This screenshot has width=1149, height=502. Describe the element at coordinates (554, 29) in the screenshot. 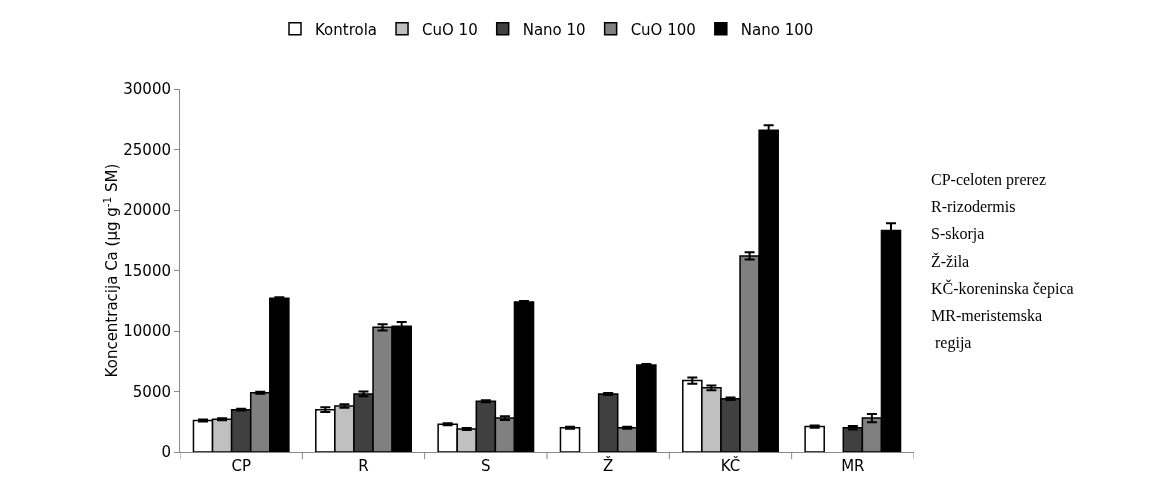

I see `legend-label: Nano 10` at that location.